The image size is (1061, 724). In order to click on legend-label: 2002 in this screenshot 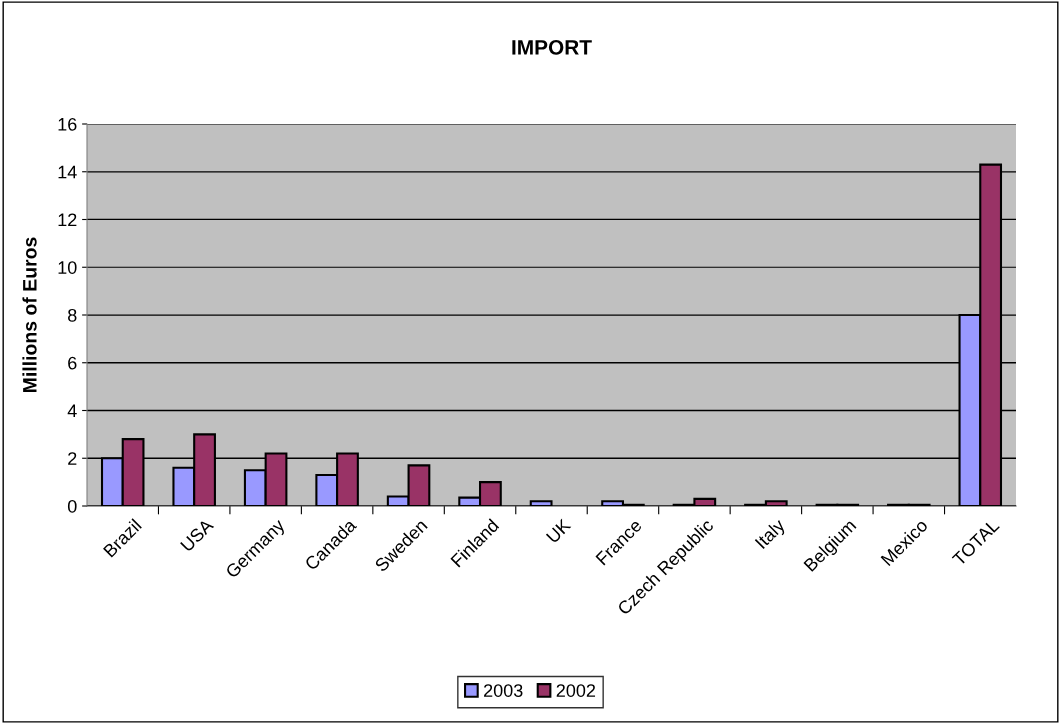, I will do `click(576, 690)`.